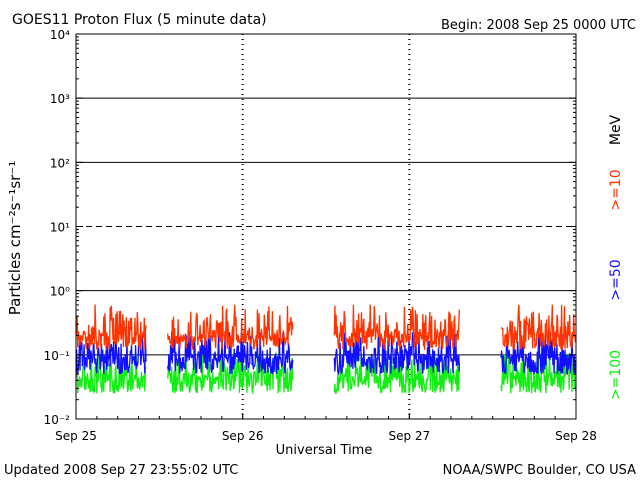 The height and width of the screenshot is (480, 640). What do you see at coordinates (539, 470) in the screenshot?
I see `credit-label: NOAA/SWPC Boulder, CO USA` at bounding box center [539, 470].